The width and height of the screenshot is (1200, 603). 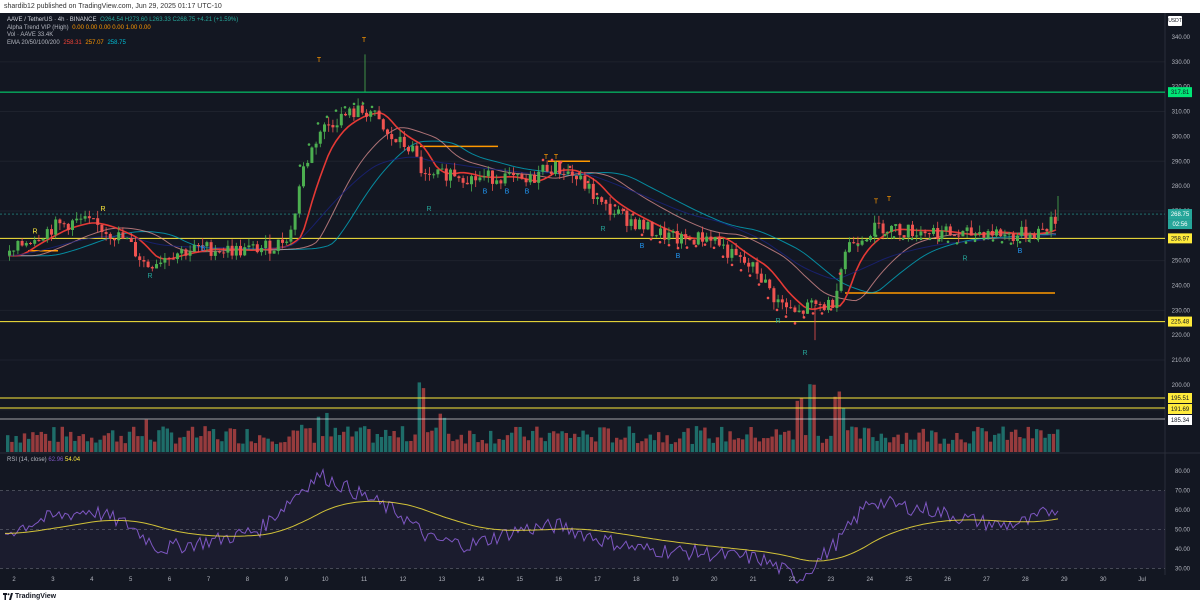 What do you see at coordinates (1064, 580) in the screenshot?
I see `time-tick: 29` at bounding box center [1064, 580].